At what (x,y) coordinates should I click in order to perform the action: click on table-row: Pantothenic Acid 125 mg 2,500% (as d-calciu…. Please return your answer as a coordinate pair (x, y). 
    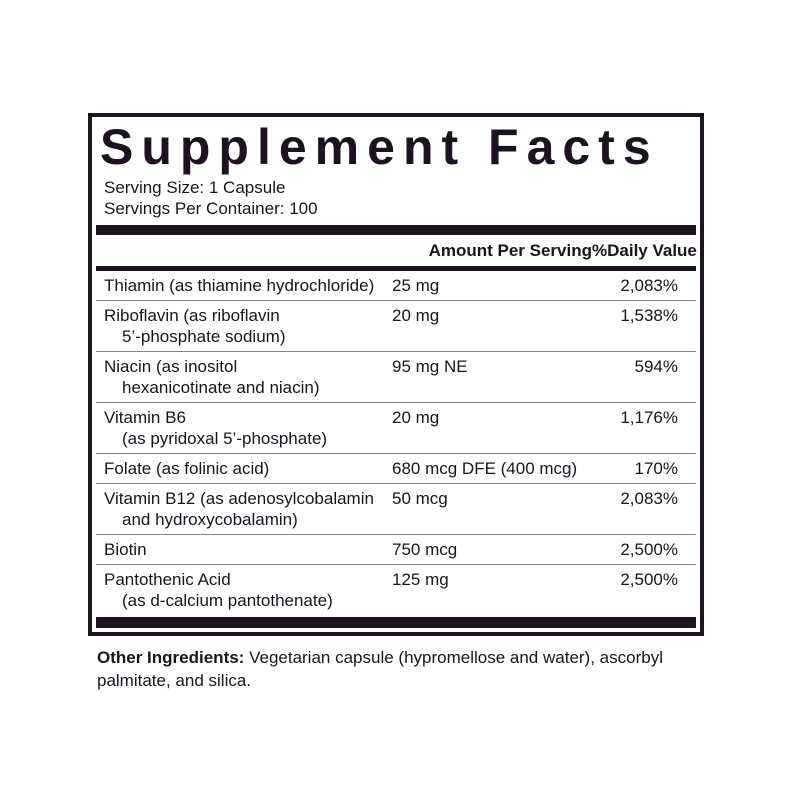
    Looking at the image, I should click on (396, 590).